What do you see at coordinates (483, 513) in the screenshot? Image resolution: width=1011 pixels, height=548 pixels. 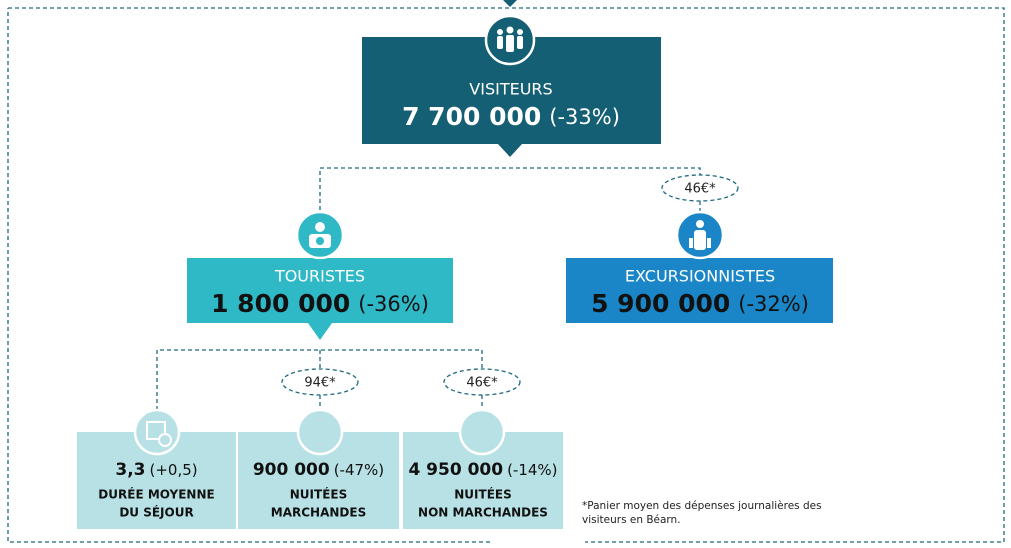 I see `sejour-label: NON MARCHANDES` at bounding box center [483, 513].